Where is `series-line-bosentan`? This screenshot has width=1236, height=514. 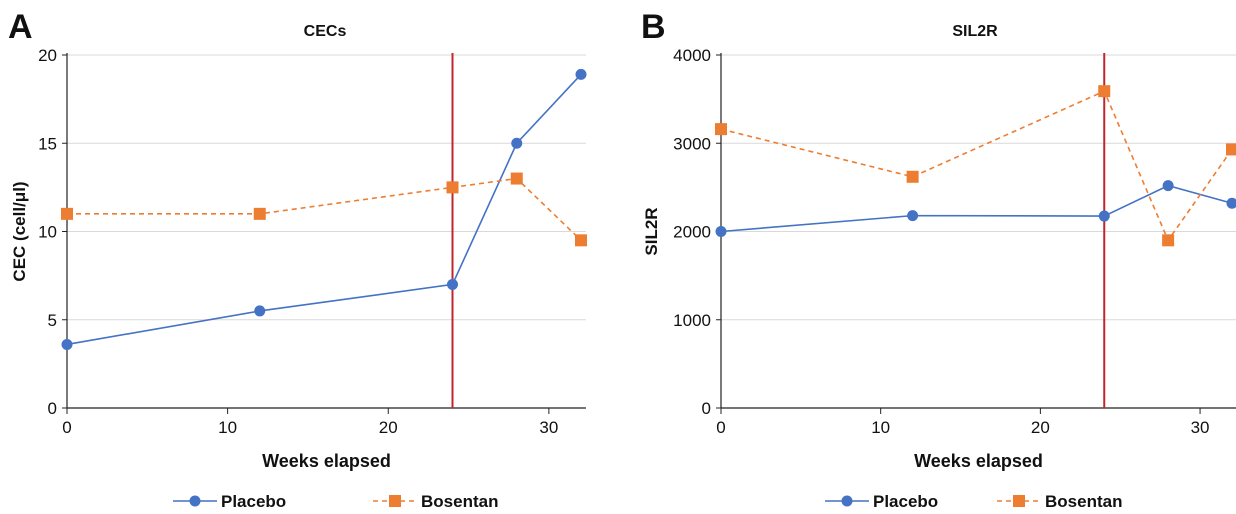
series-line-bosentan is located at coordinates (976, 166).